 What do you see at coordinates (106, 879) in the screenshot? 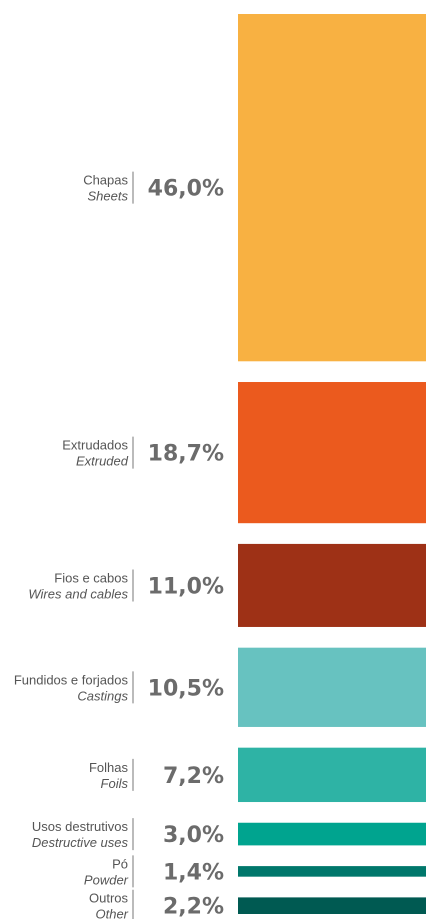
I see `category-label-en-powder: Powder` at bounding box center [106, 879].